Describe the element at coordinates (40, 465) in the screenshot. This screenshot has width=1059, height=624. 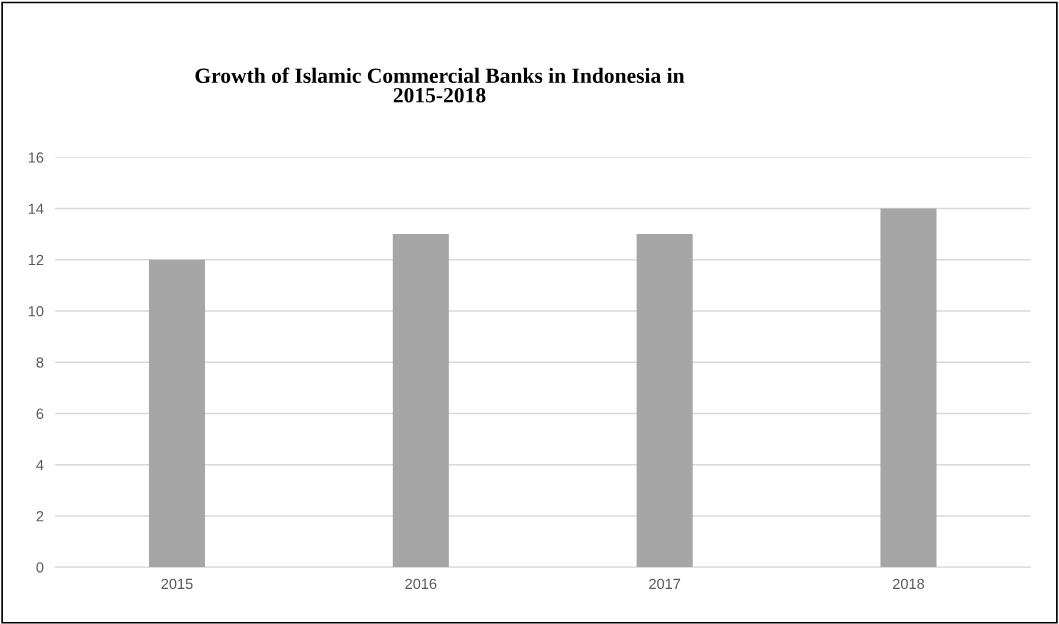
I see `y-tick-label: 4` at that location.